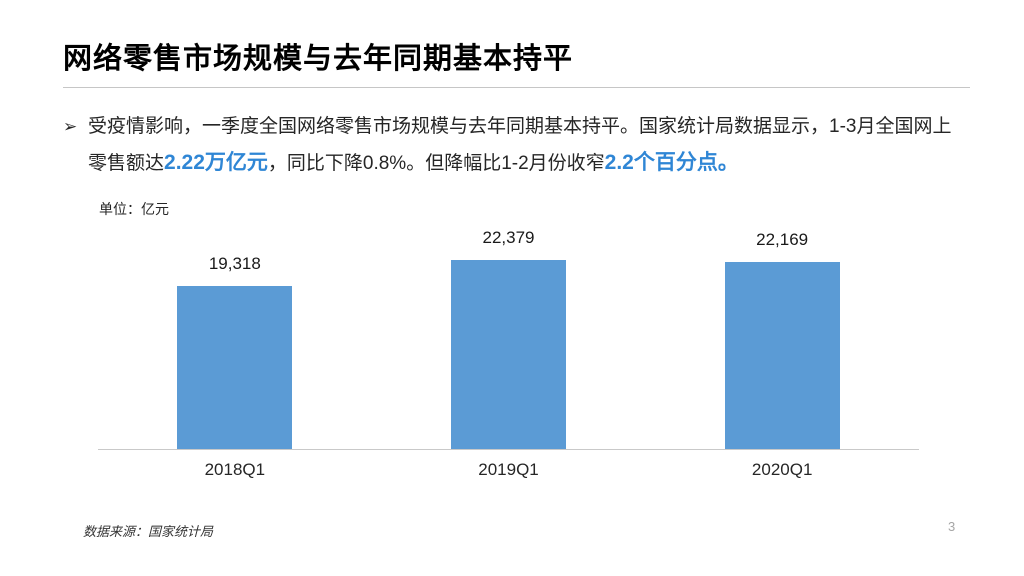  I want to click on bar-column: 19,318, so click(235, 351).